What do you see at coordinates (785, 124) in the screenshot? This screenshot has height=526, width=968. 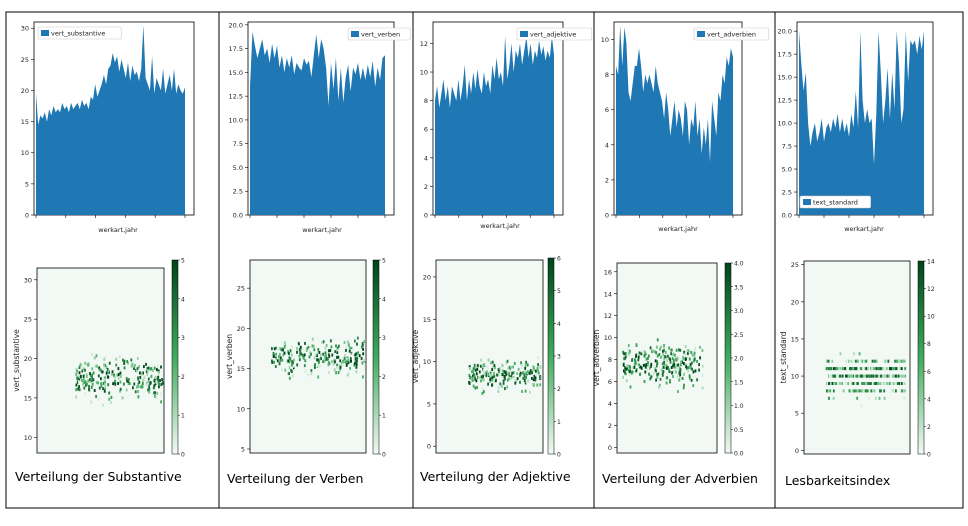 I see `y-tick-label: 10.0` at bounding box center [785, 124].